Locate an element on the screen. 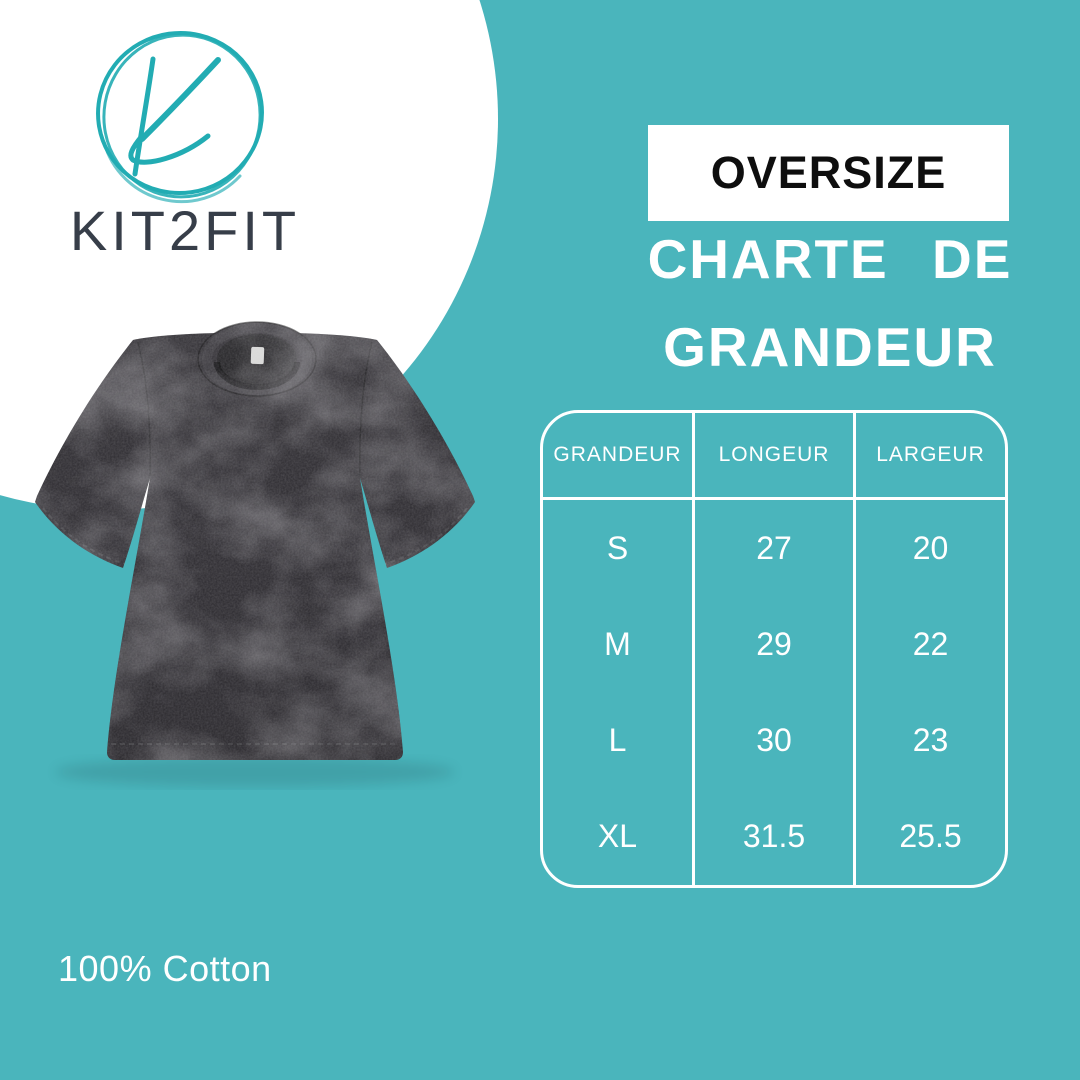 The height and width of the screenshot is (1080, 1080). column-header-longeur: LONGEUR is located at coordinates (772, 456).